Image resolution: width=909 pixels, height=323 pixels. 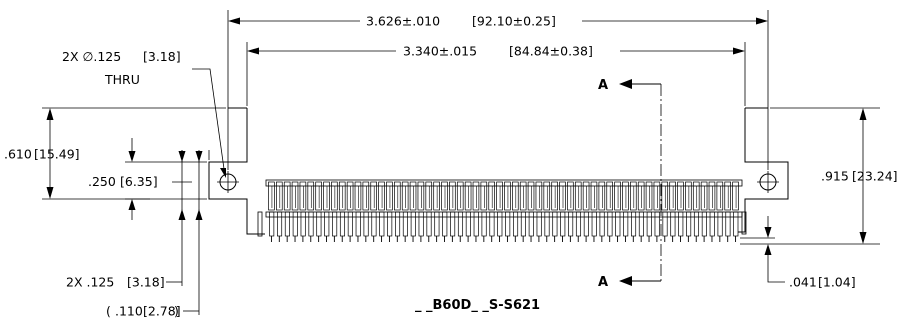 What do you see at coordinates (144, 113) in the screenshot?
I see `hole-callout: 2X ∅.125 [3.18] THRU` at bounding box center [144, 113].